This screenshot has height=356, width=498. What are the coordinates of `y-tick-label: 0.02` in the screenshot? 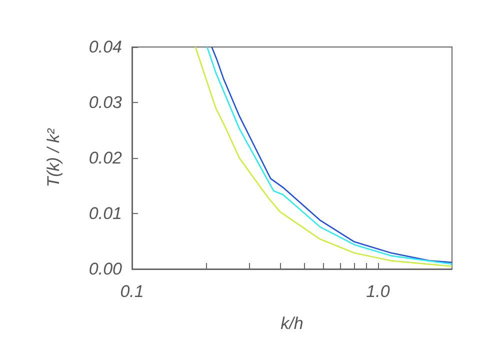 It's located at (105, 158).